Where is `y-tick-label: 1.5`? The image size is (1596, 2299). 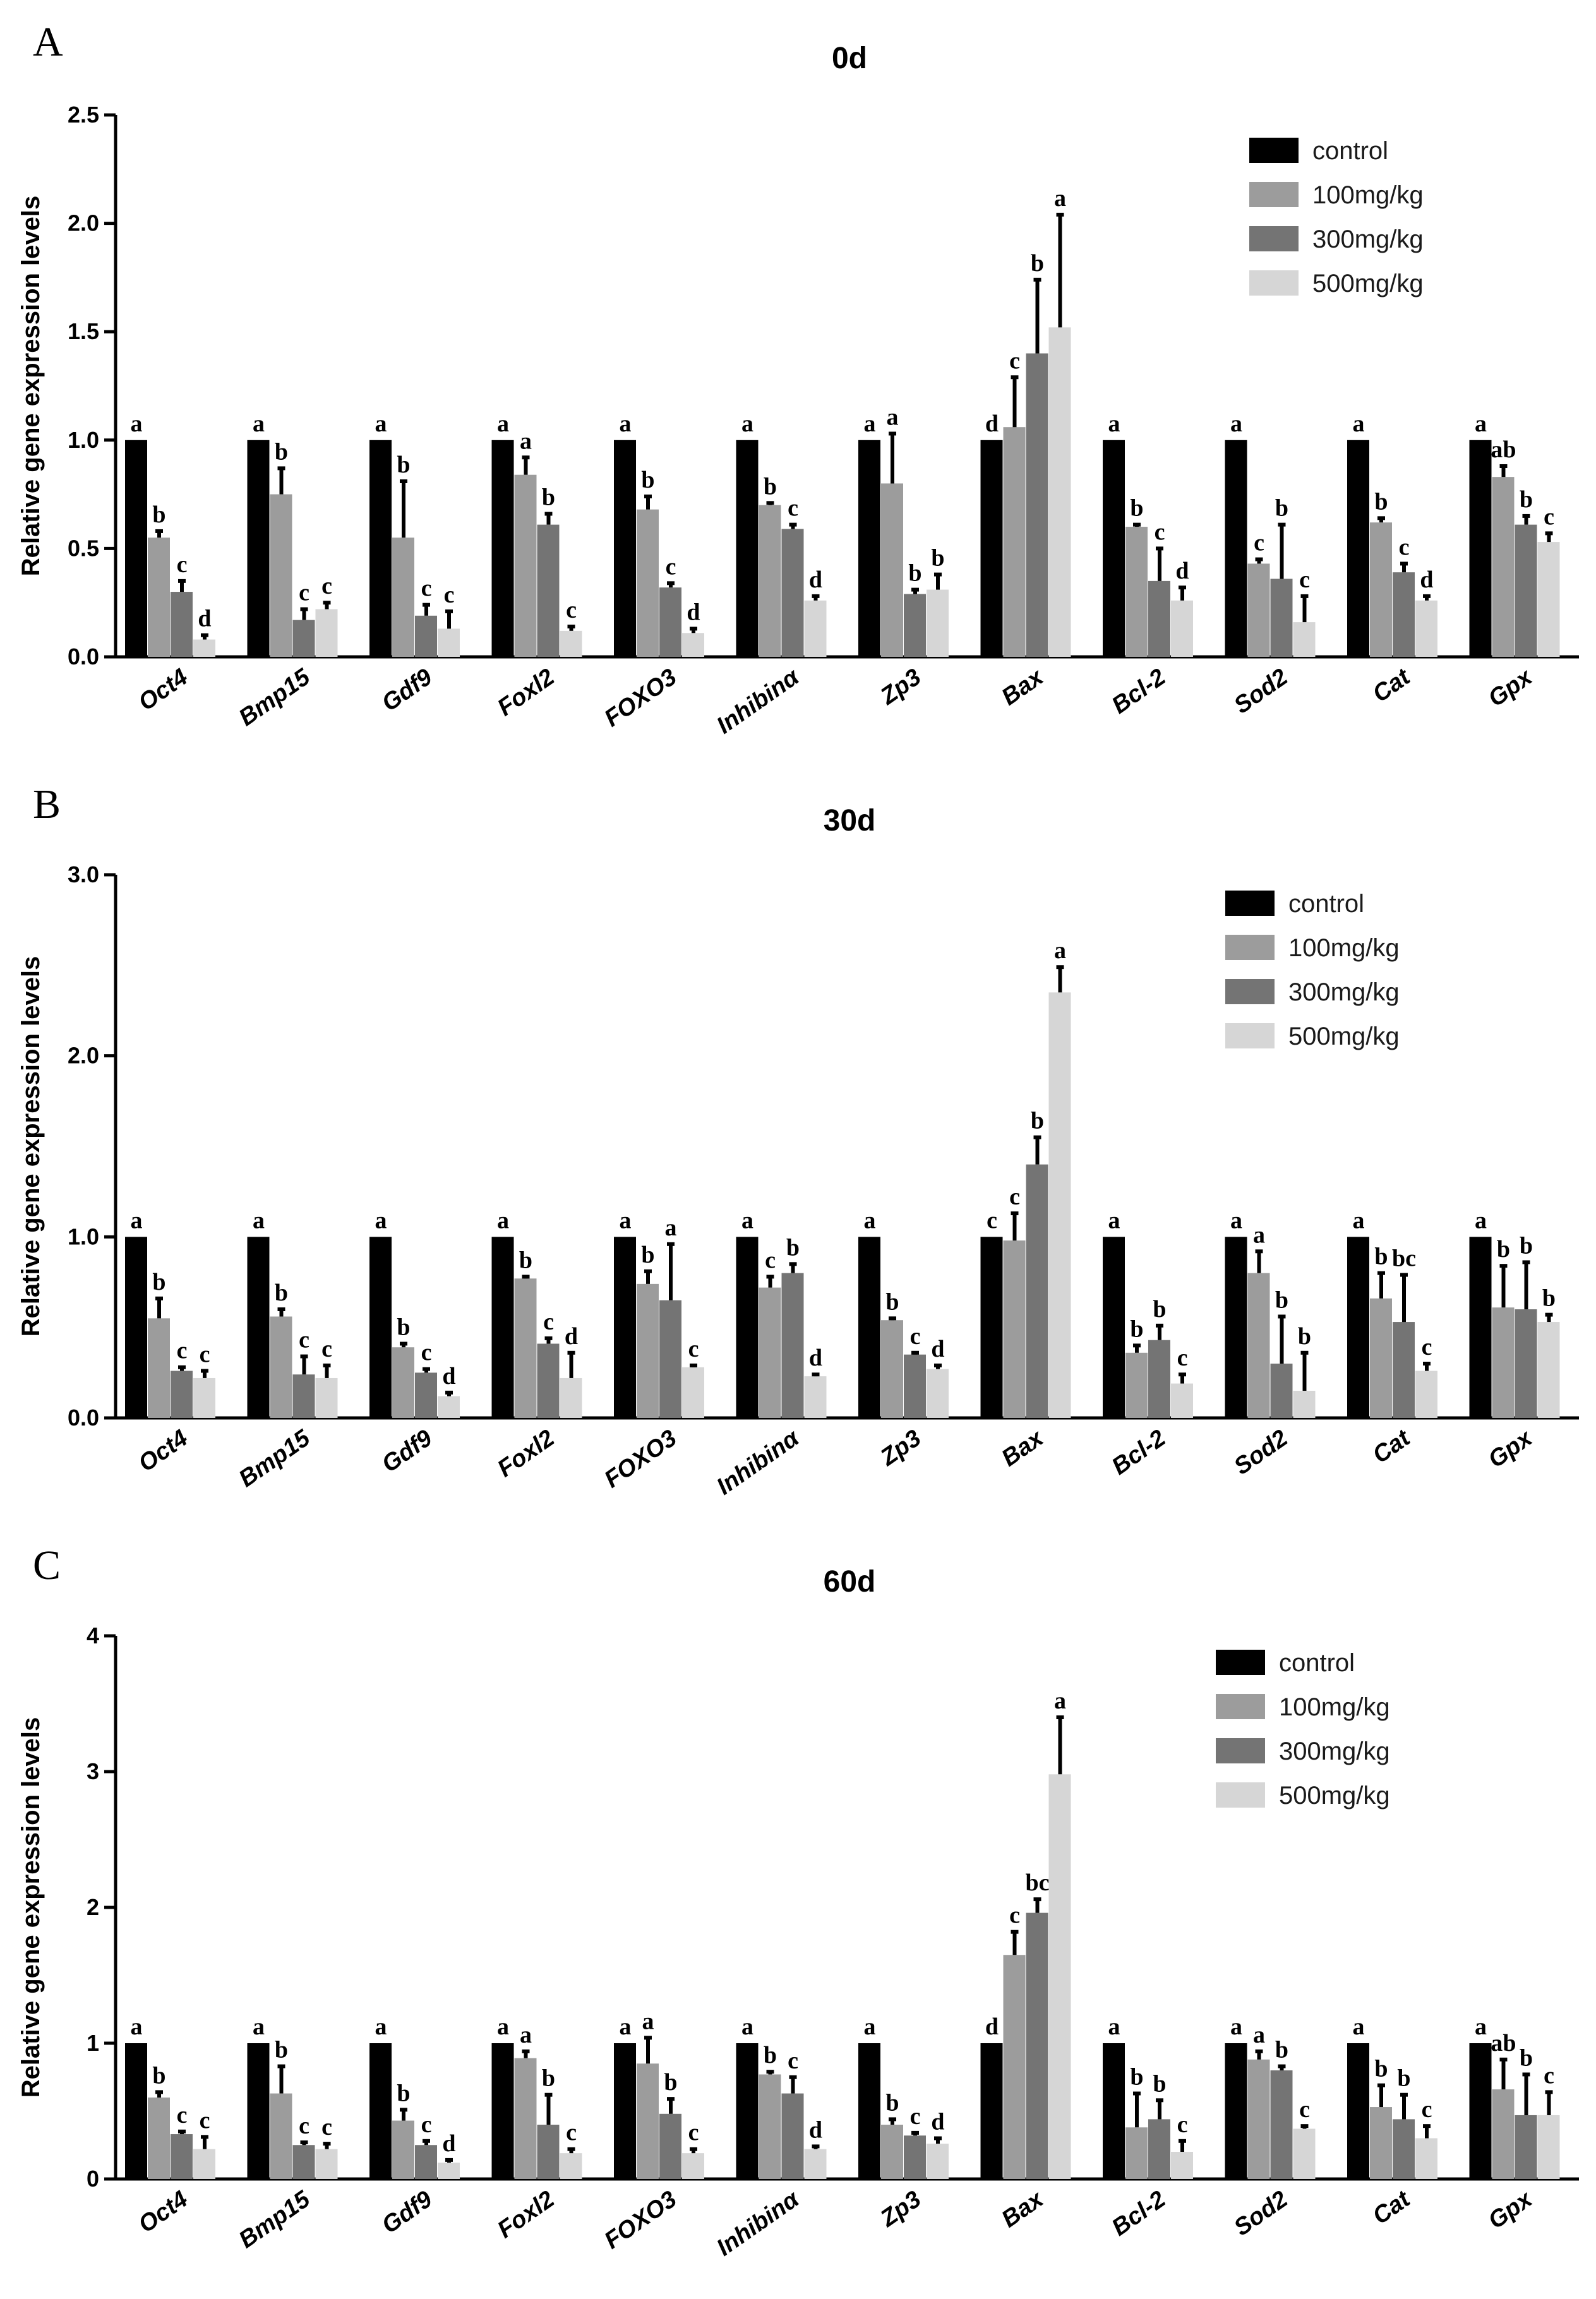
y-tick-label: 1.5 is located at coordinates (83, 331).